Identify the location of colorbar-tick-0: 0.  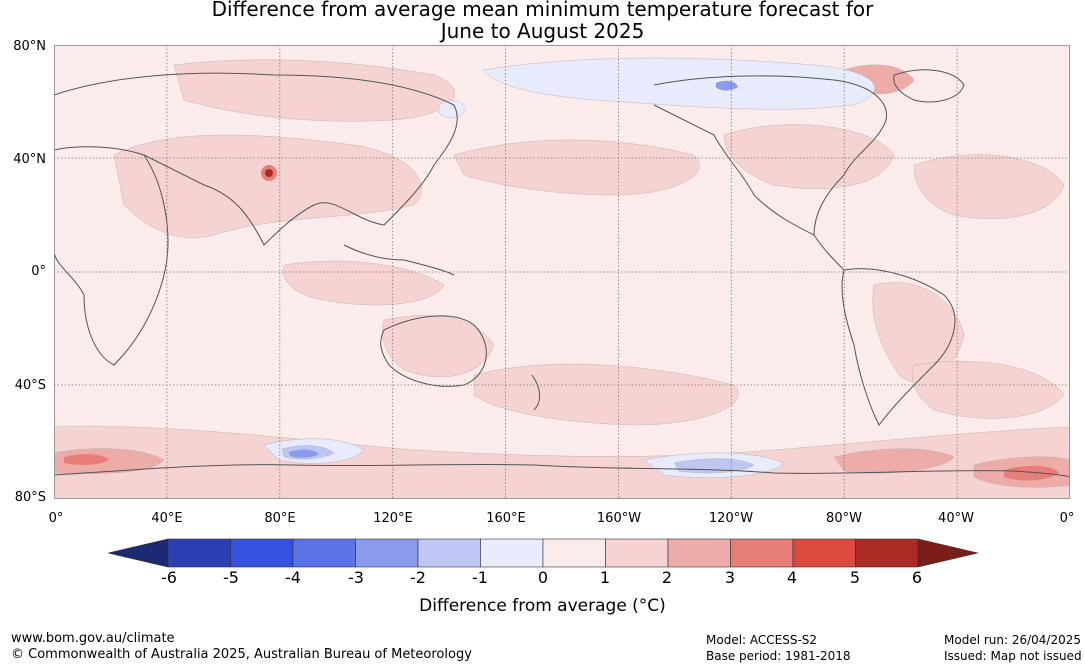
(543, 577).